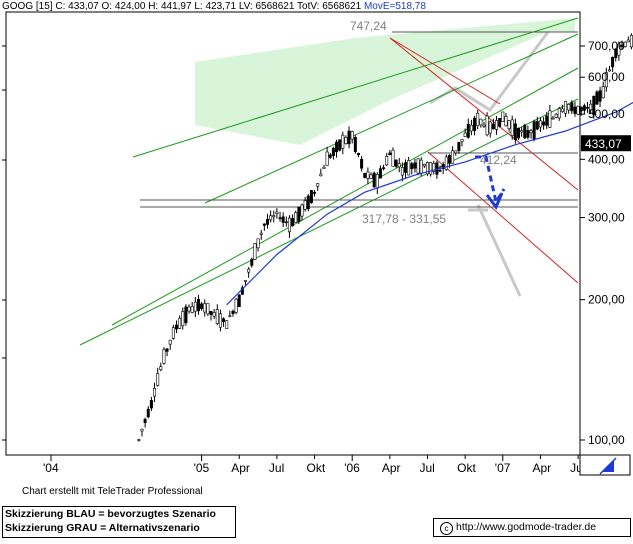  I want to click on copyright-icon: c, so click(446, 528).